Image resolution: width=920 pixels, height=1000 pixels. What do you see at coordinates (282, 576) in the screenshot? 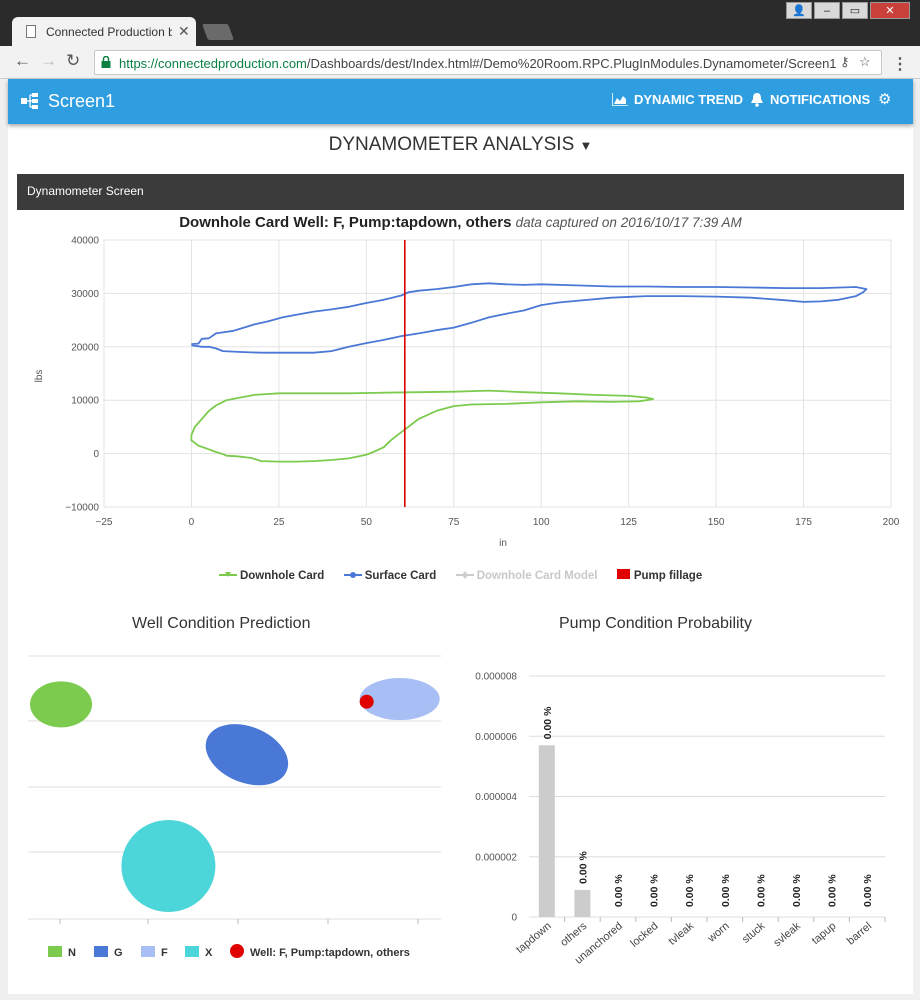
I see `legend-label: Downhole Card` at bounding box center [282, 576].